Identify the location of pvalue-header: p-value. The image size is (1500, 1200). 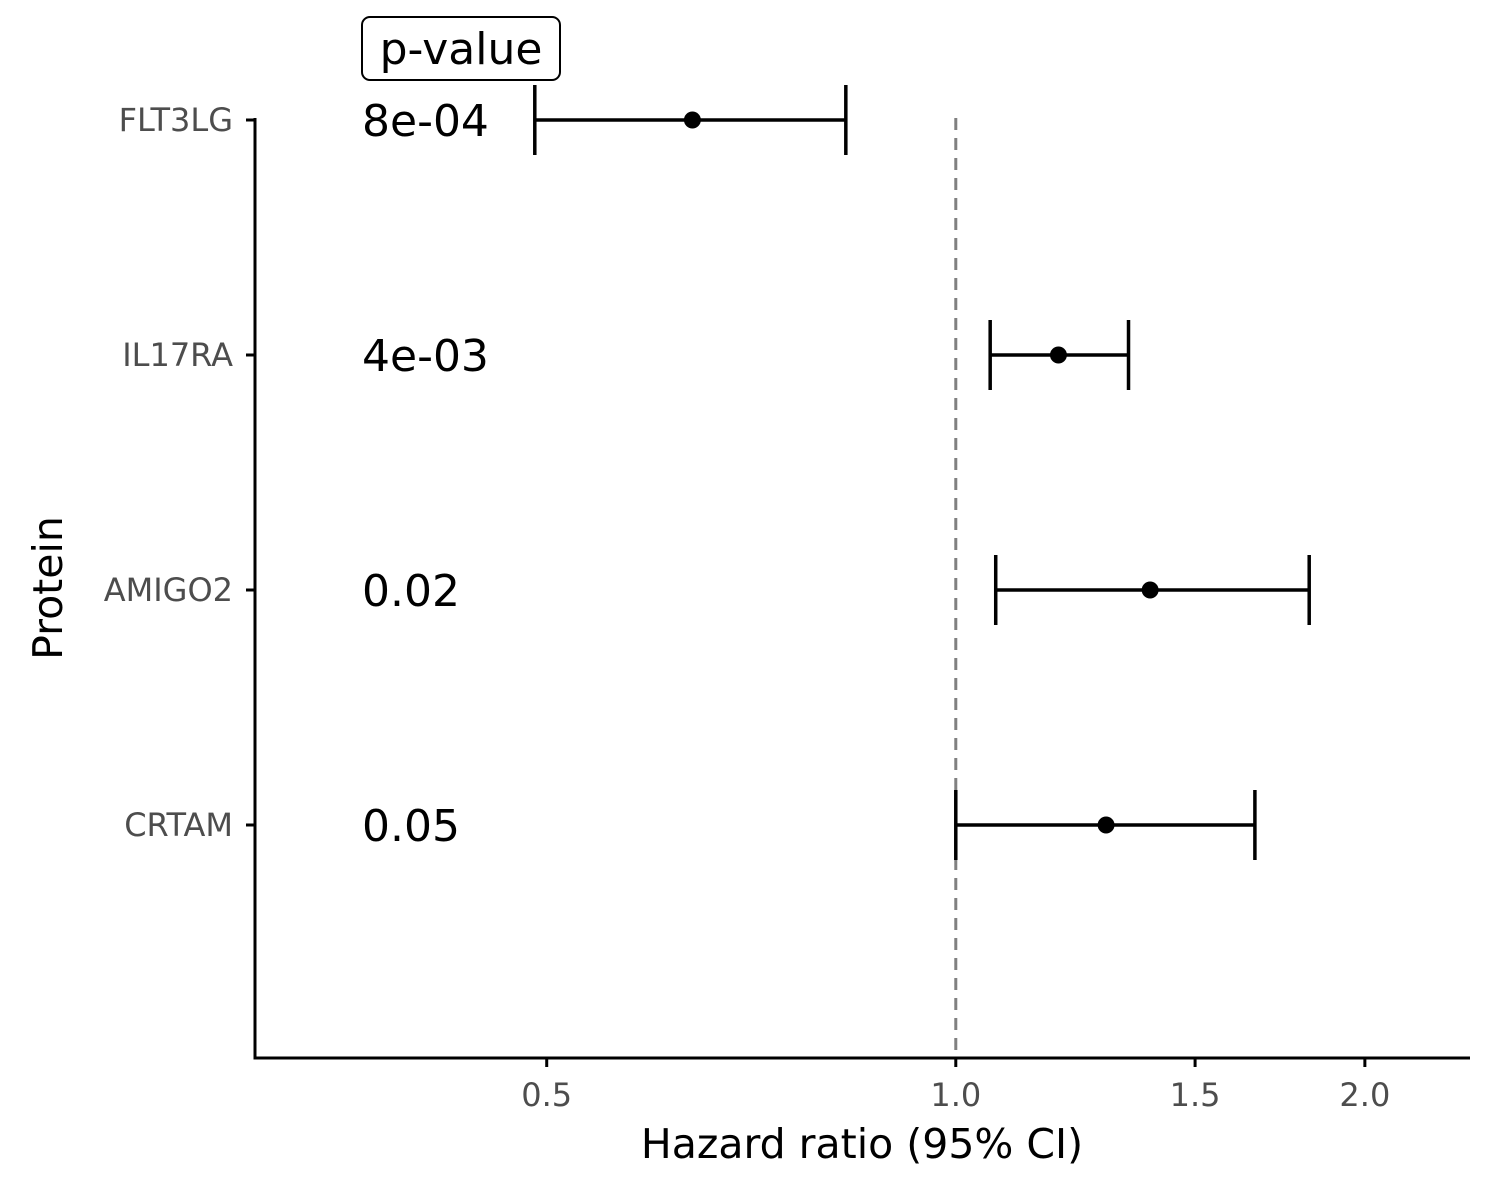
(461, 49).